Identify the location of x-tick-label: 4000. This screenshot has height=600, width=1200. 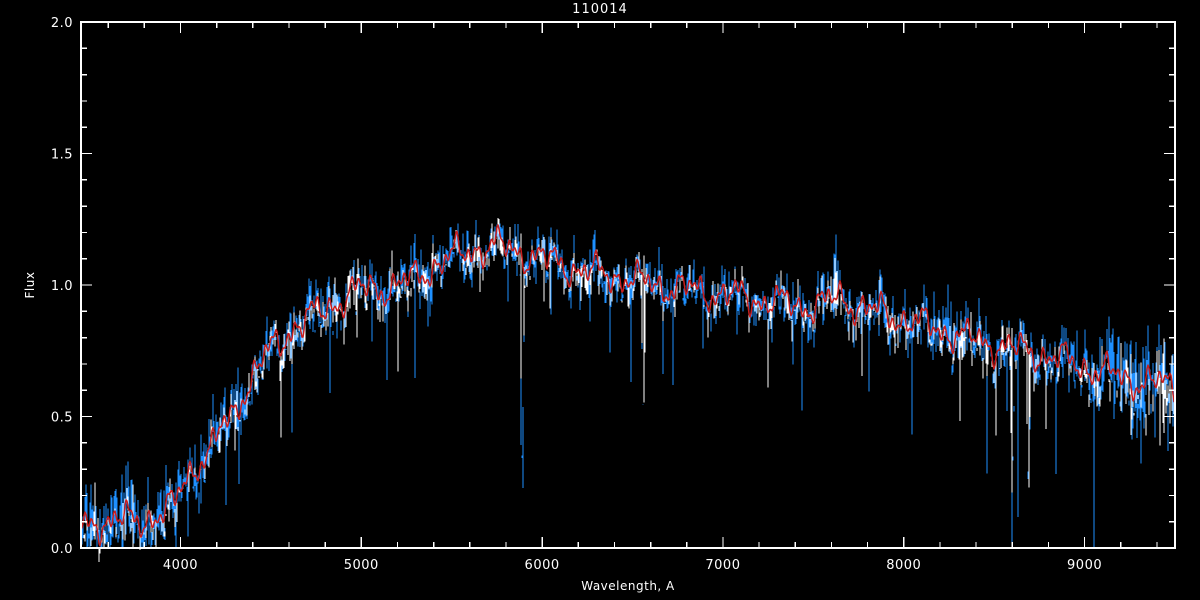
(180, 565).